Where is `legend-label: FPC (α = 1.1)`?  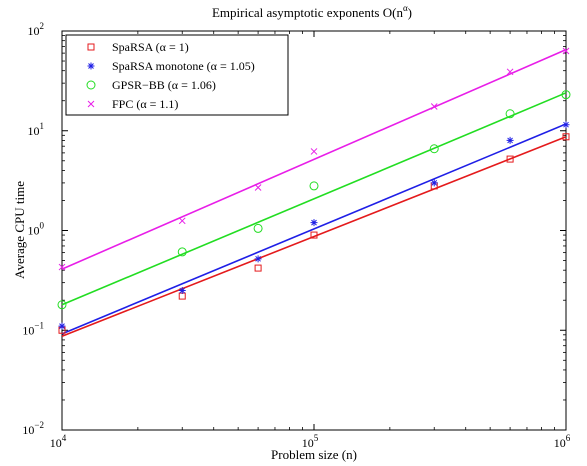 legend-label: FPC (α = 1.1) is located at coordinates (145, 104).